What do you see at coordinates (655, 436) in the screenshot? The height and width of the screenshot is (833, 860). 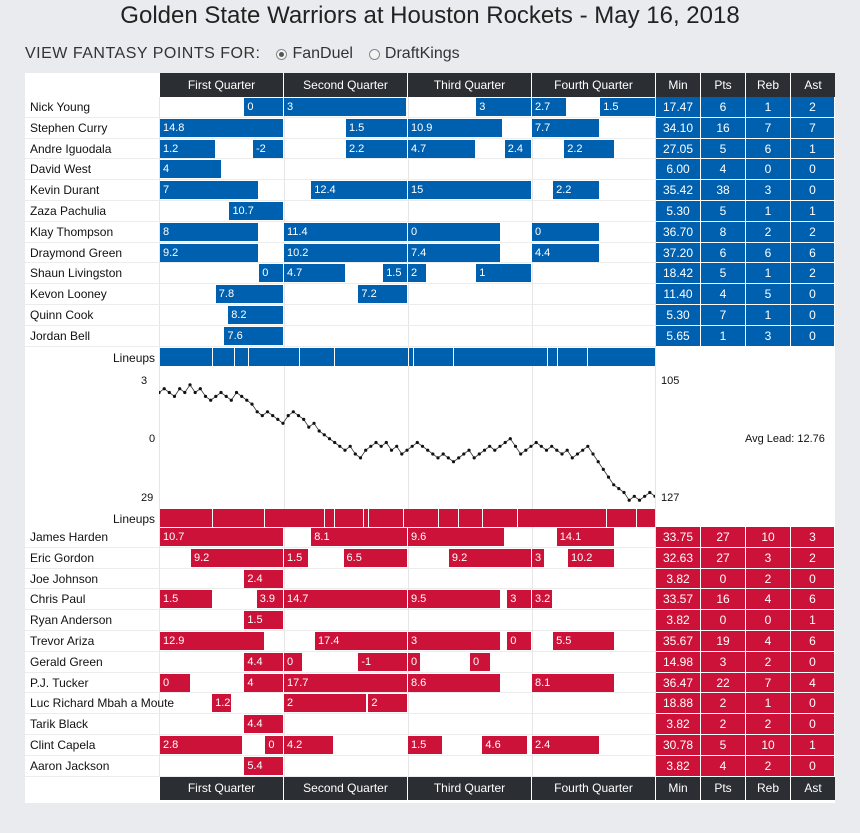 I see `grid-line-q4` at bounding box center [655, 436].